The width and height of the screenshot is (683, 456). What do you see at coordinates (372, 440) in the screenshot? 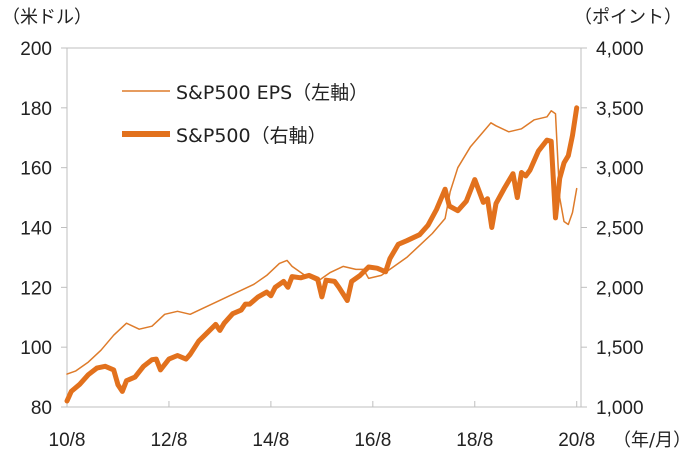
I see `x-tick-label: 16/8` at bounding box center [372, 440].